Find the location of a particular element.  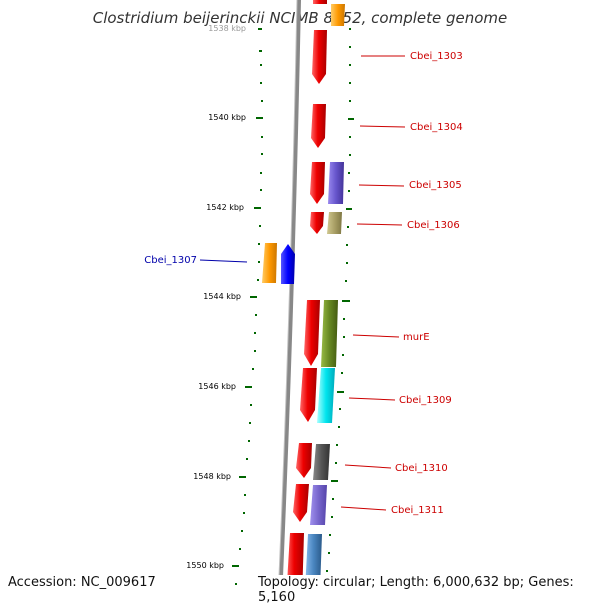

scale-ruler-left is located at coordinates (247, 306).